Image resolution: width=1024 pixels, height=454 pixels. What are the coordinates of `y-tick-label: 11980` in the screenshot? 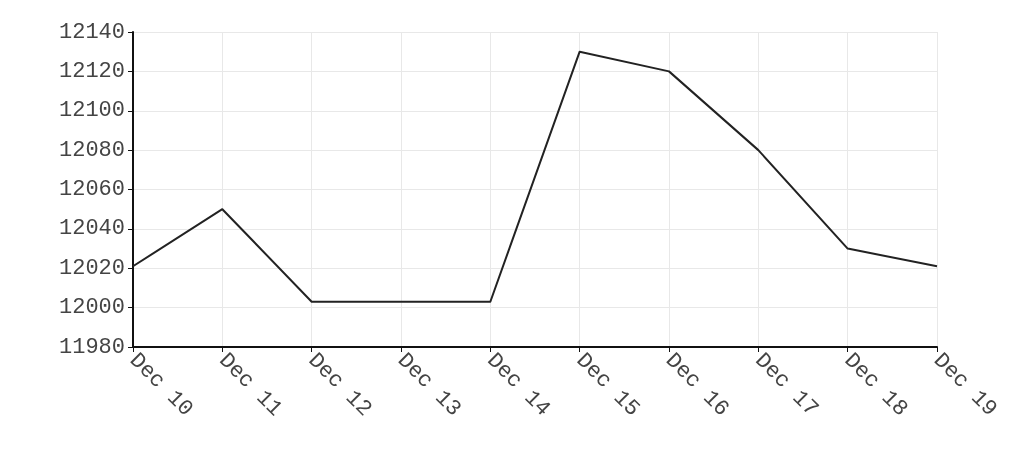 It's located at (91, 347).